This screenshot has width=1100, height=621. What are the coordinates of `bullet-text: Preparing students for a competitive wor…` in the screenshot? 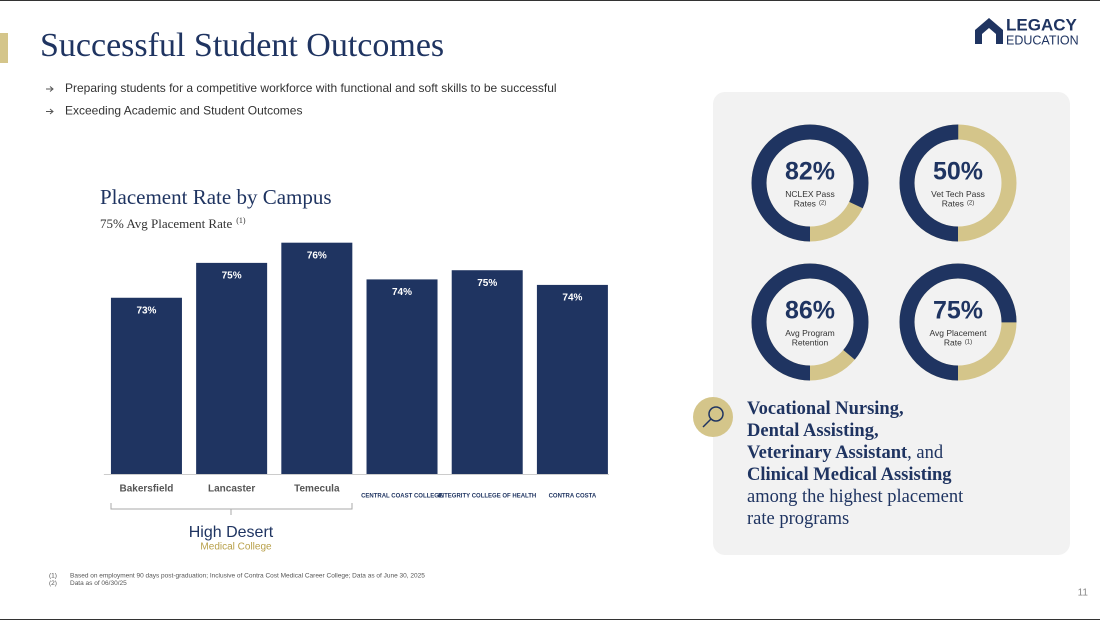 It's located at (311, 88).